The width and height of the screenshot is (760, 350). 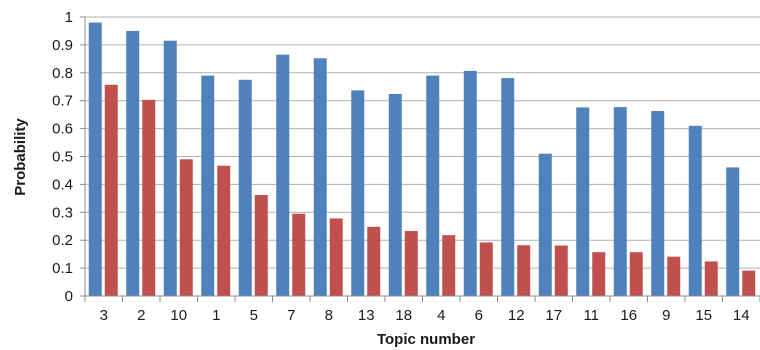 I want to click on y-tick-label: 0.9, so click(x=62, y=45).